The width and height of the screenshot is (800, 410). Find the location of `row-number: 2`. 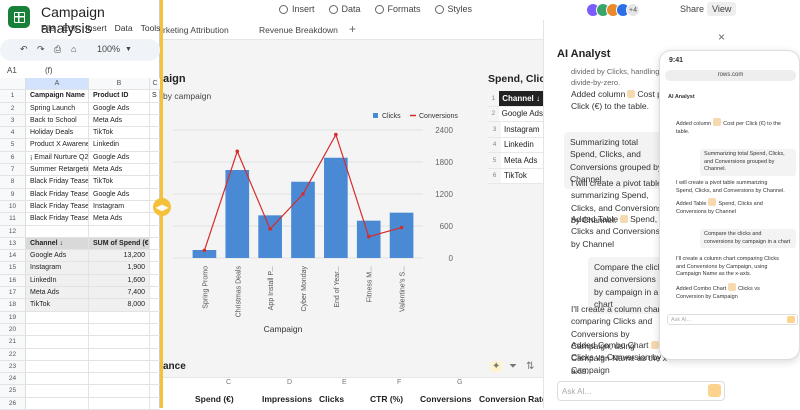

row-number: 2 is located at coordinates (13, 108).